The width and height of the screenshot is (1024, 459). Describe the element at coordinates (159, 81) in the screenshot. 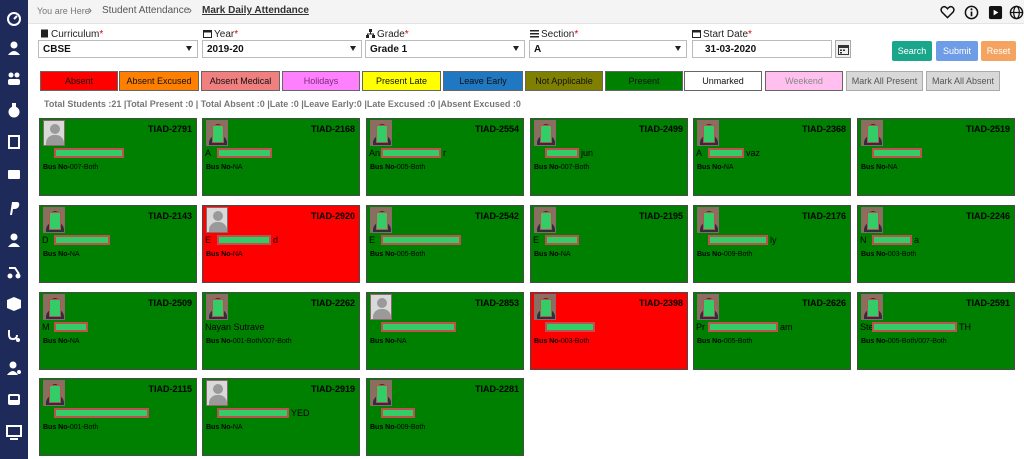

I see `legend-absent-excused: Absent Excused` at that location.